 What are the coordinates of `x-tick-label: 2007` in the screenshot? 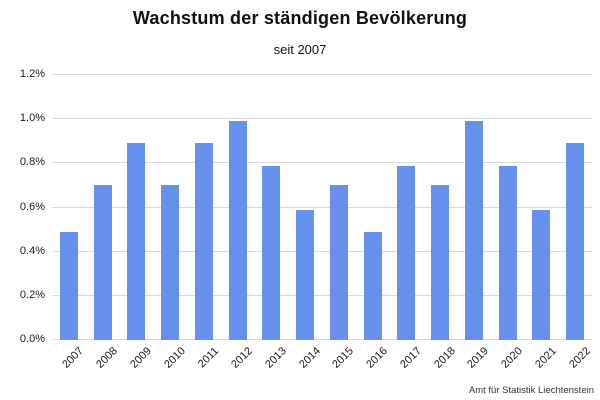 It's located at (73, 358).